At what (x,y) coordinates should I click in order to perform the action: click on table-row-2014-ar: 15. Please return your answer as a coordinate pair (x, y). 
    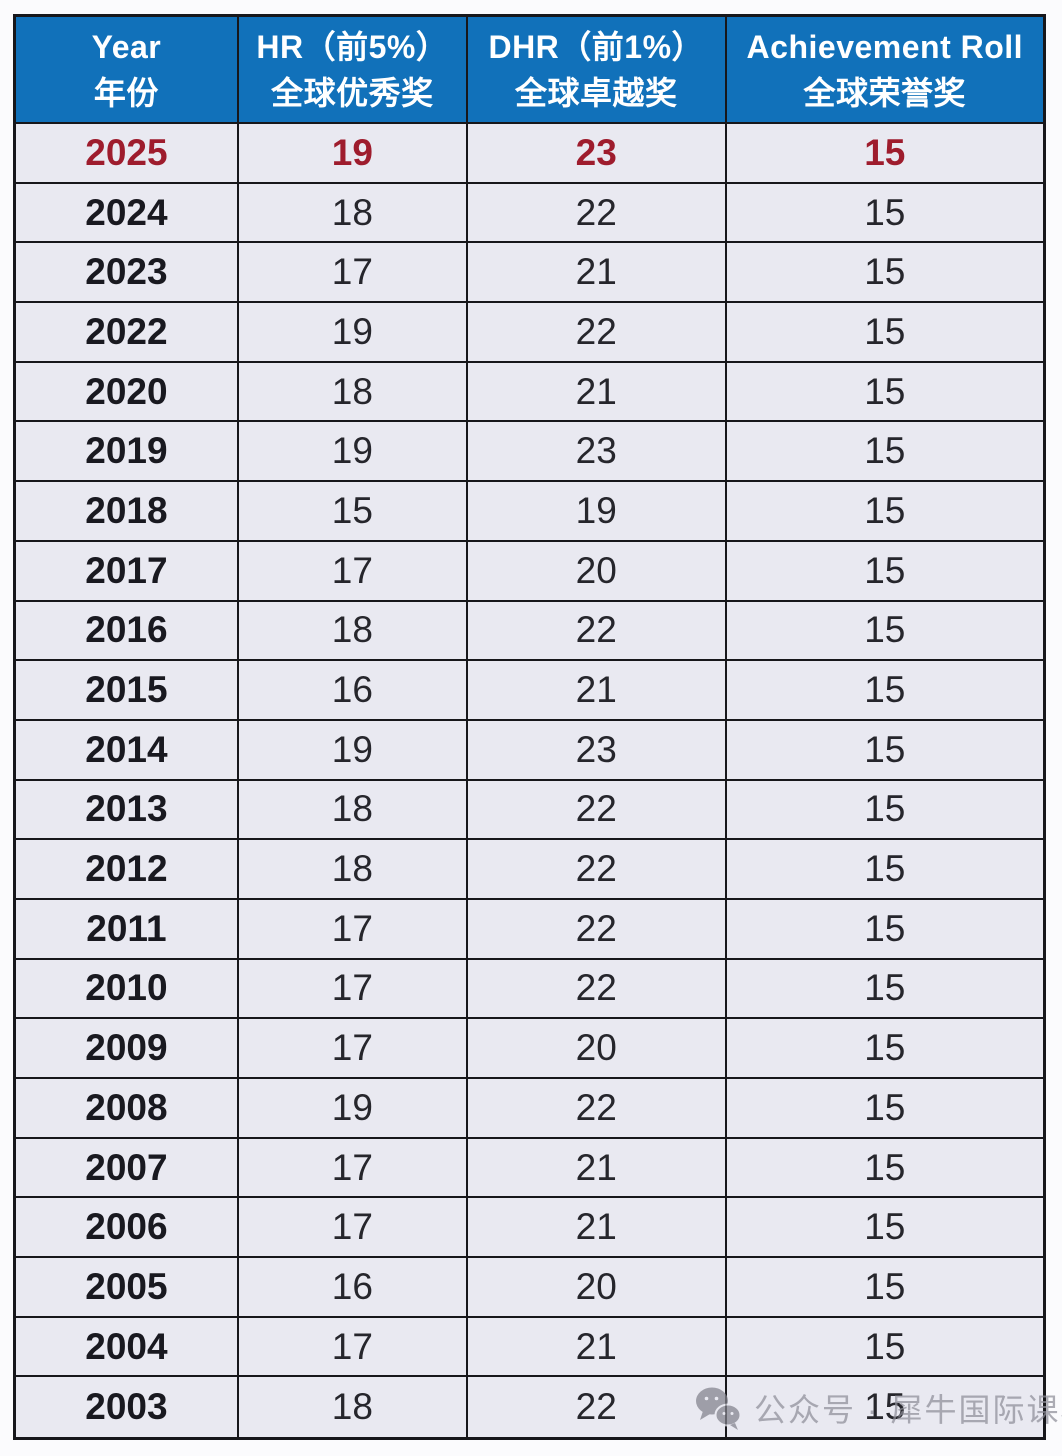
    Looking at the image, I should click on (884, 750).